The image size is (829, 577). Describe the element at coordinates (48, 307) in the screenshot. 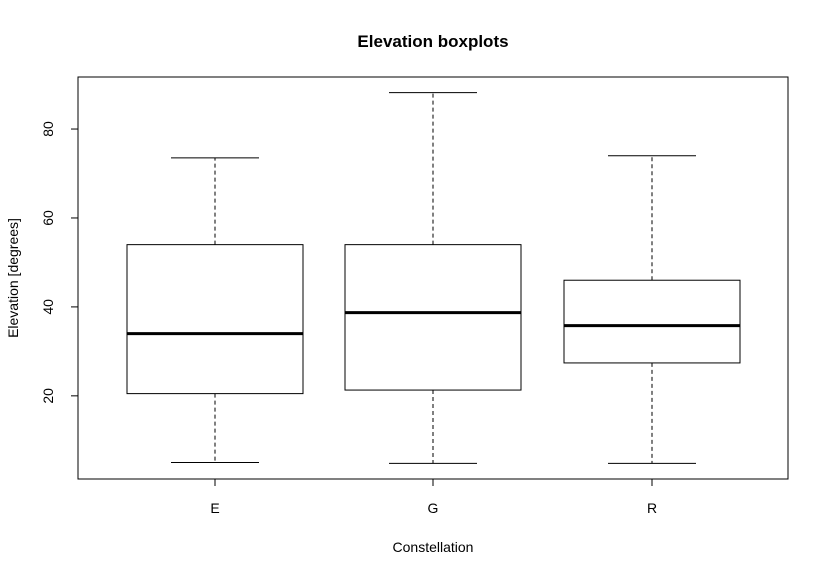

I see `y-tick-label-40: 40` at that location.